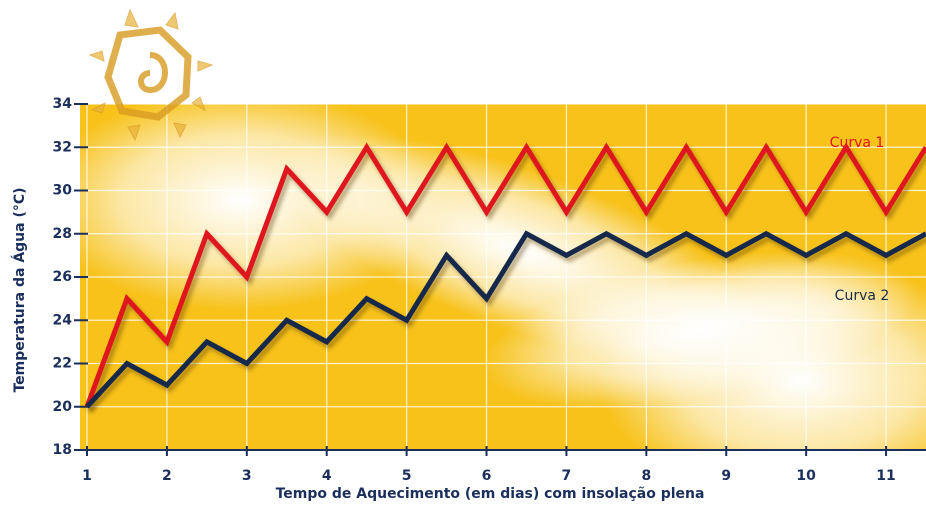 The image size is (926, 505). What do you see at coordinates (63, 320) in the screenshot?
I see `y-tick-label: 24` at bounding box center [63, 320].